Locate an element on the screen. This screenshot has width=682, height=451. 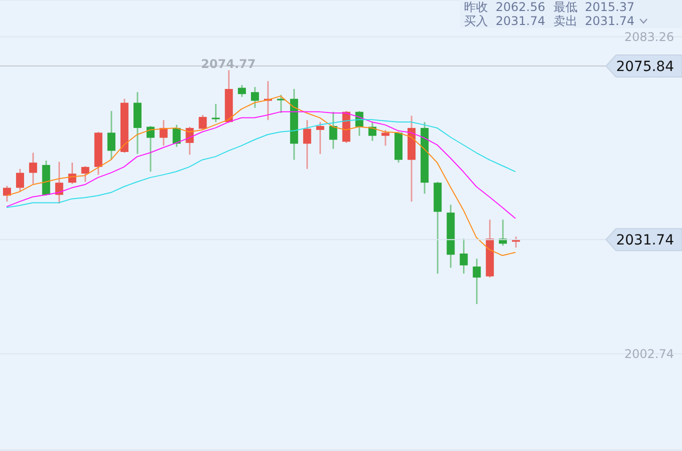
annotation: 昨收 2062.56 is located at coordinates (505, 7).